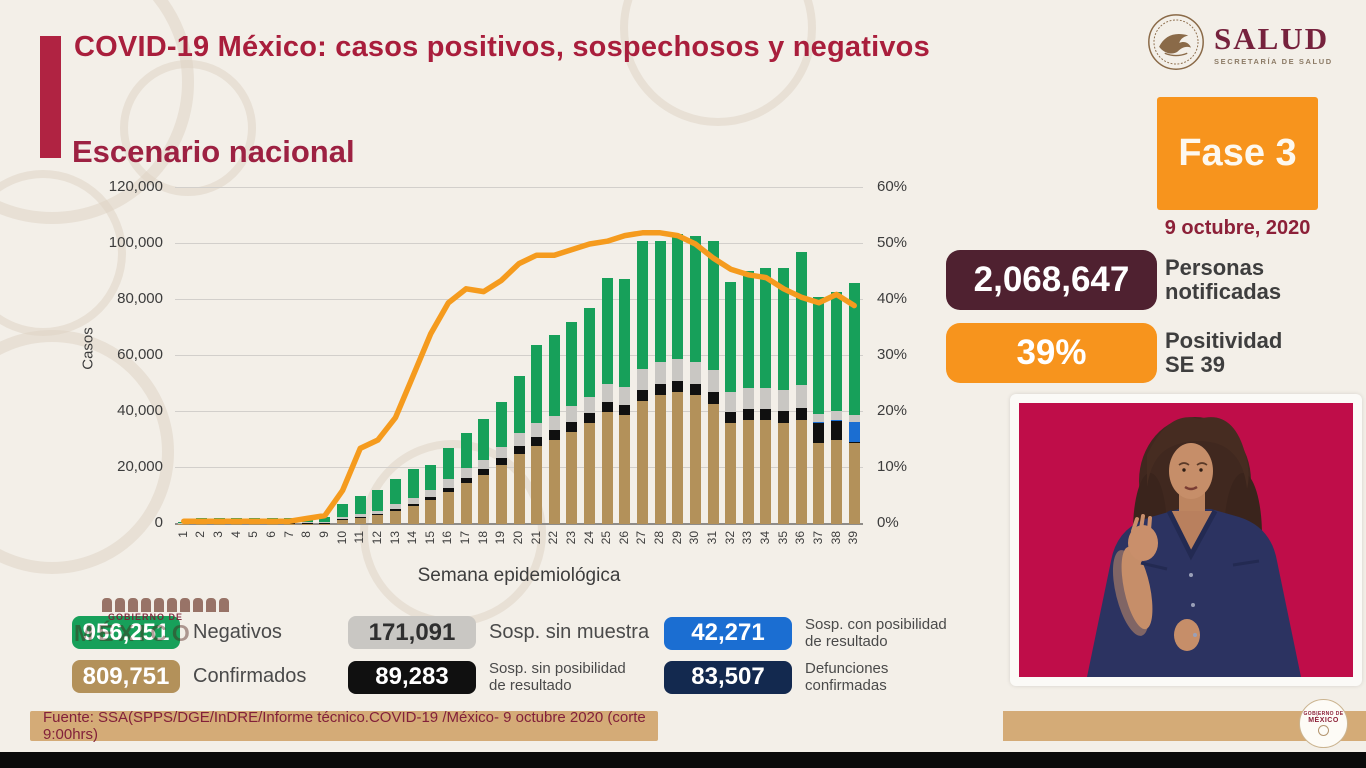 The height and width of the screenshot is (768, 1366). What do you see at coordinates (412, 677) in the screenshot?
I see `legend-value-pill: 89,283` at bounding box center [412, 677].